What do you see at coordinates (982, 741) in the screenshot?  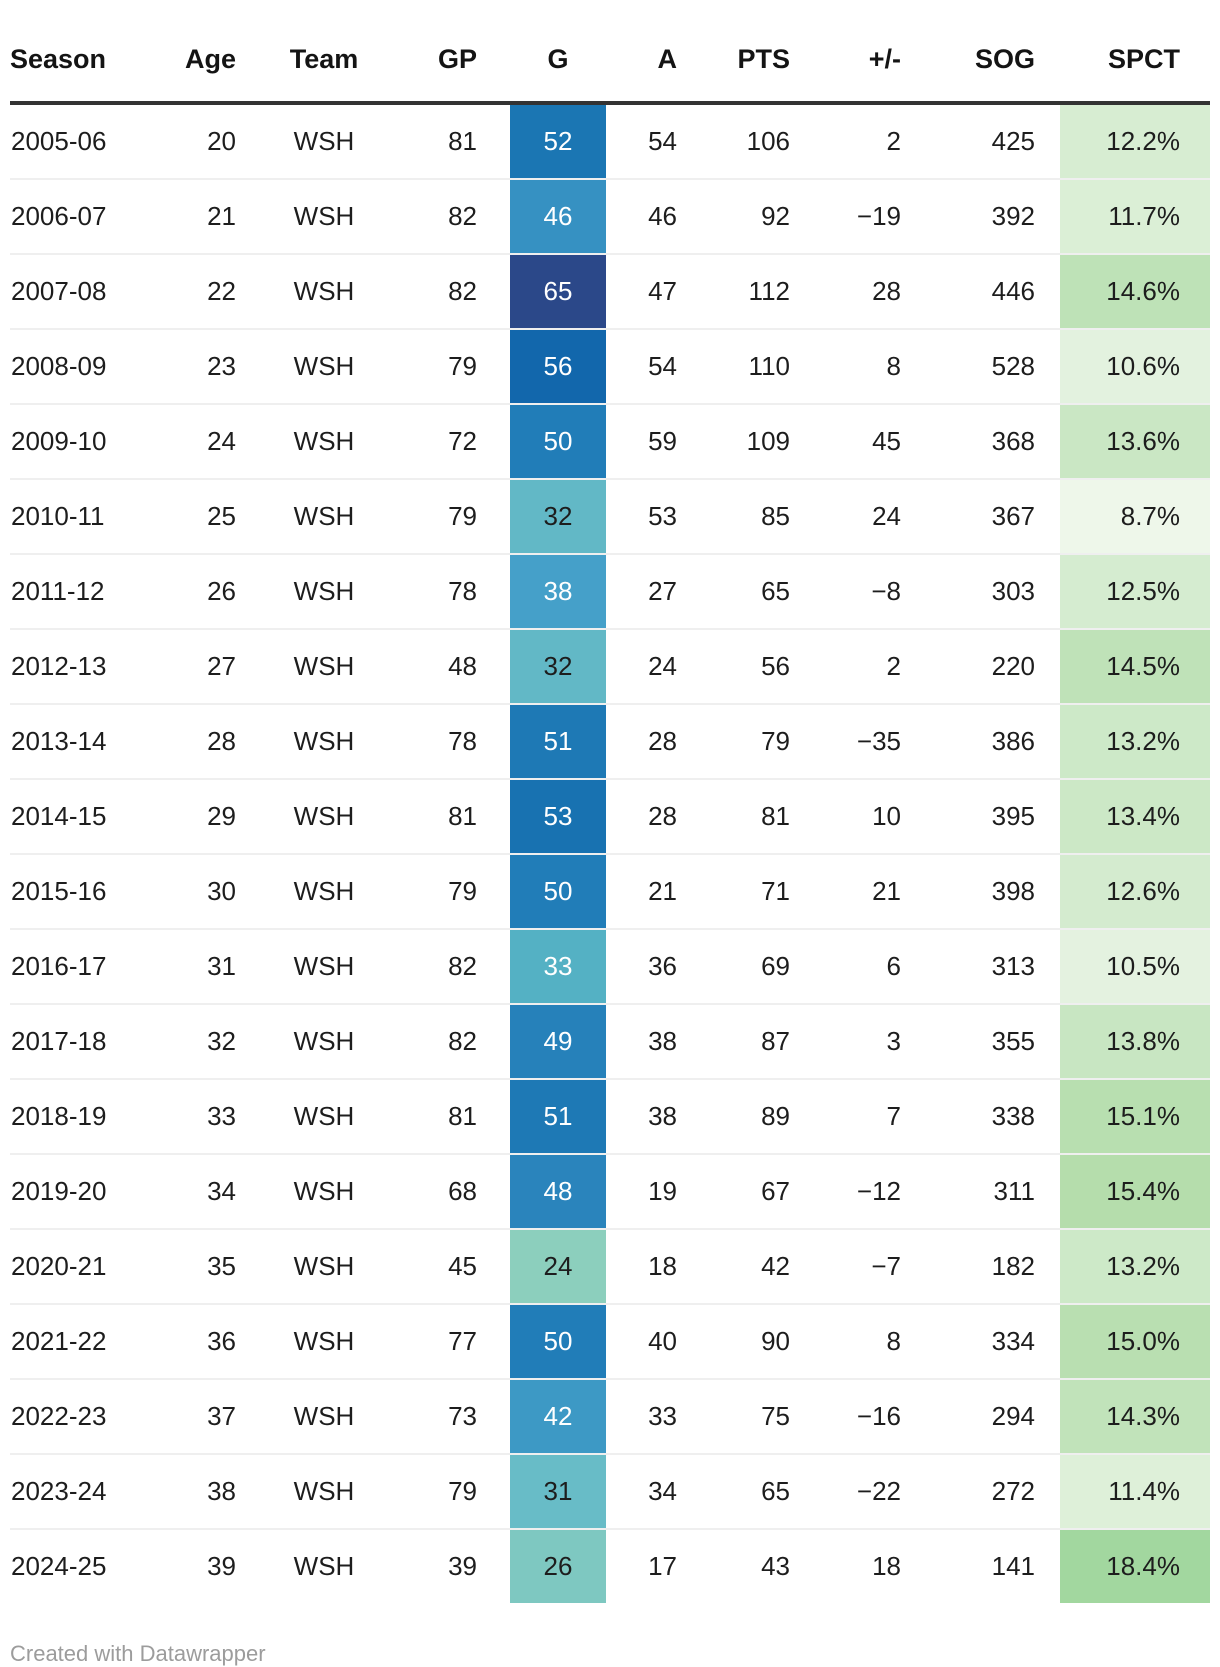 I see `cell-sog: 386` at bounding box center [982, 741].